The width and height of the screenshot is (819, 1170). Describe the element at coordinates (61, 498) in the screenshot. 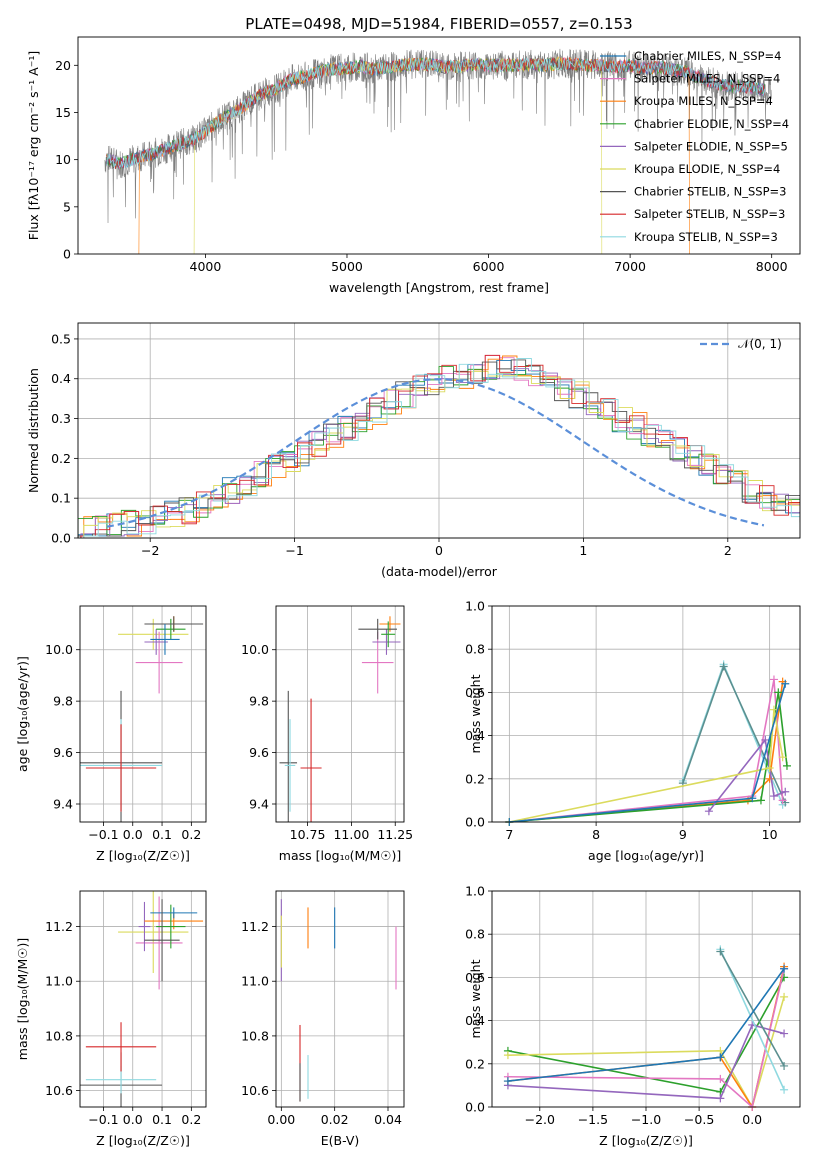

I see `y-tick-label: 0.1` at that location.